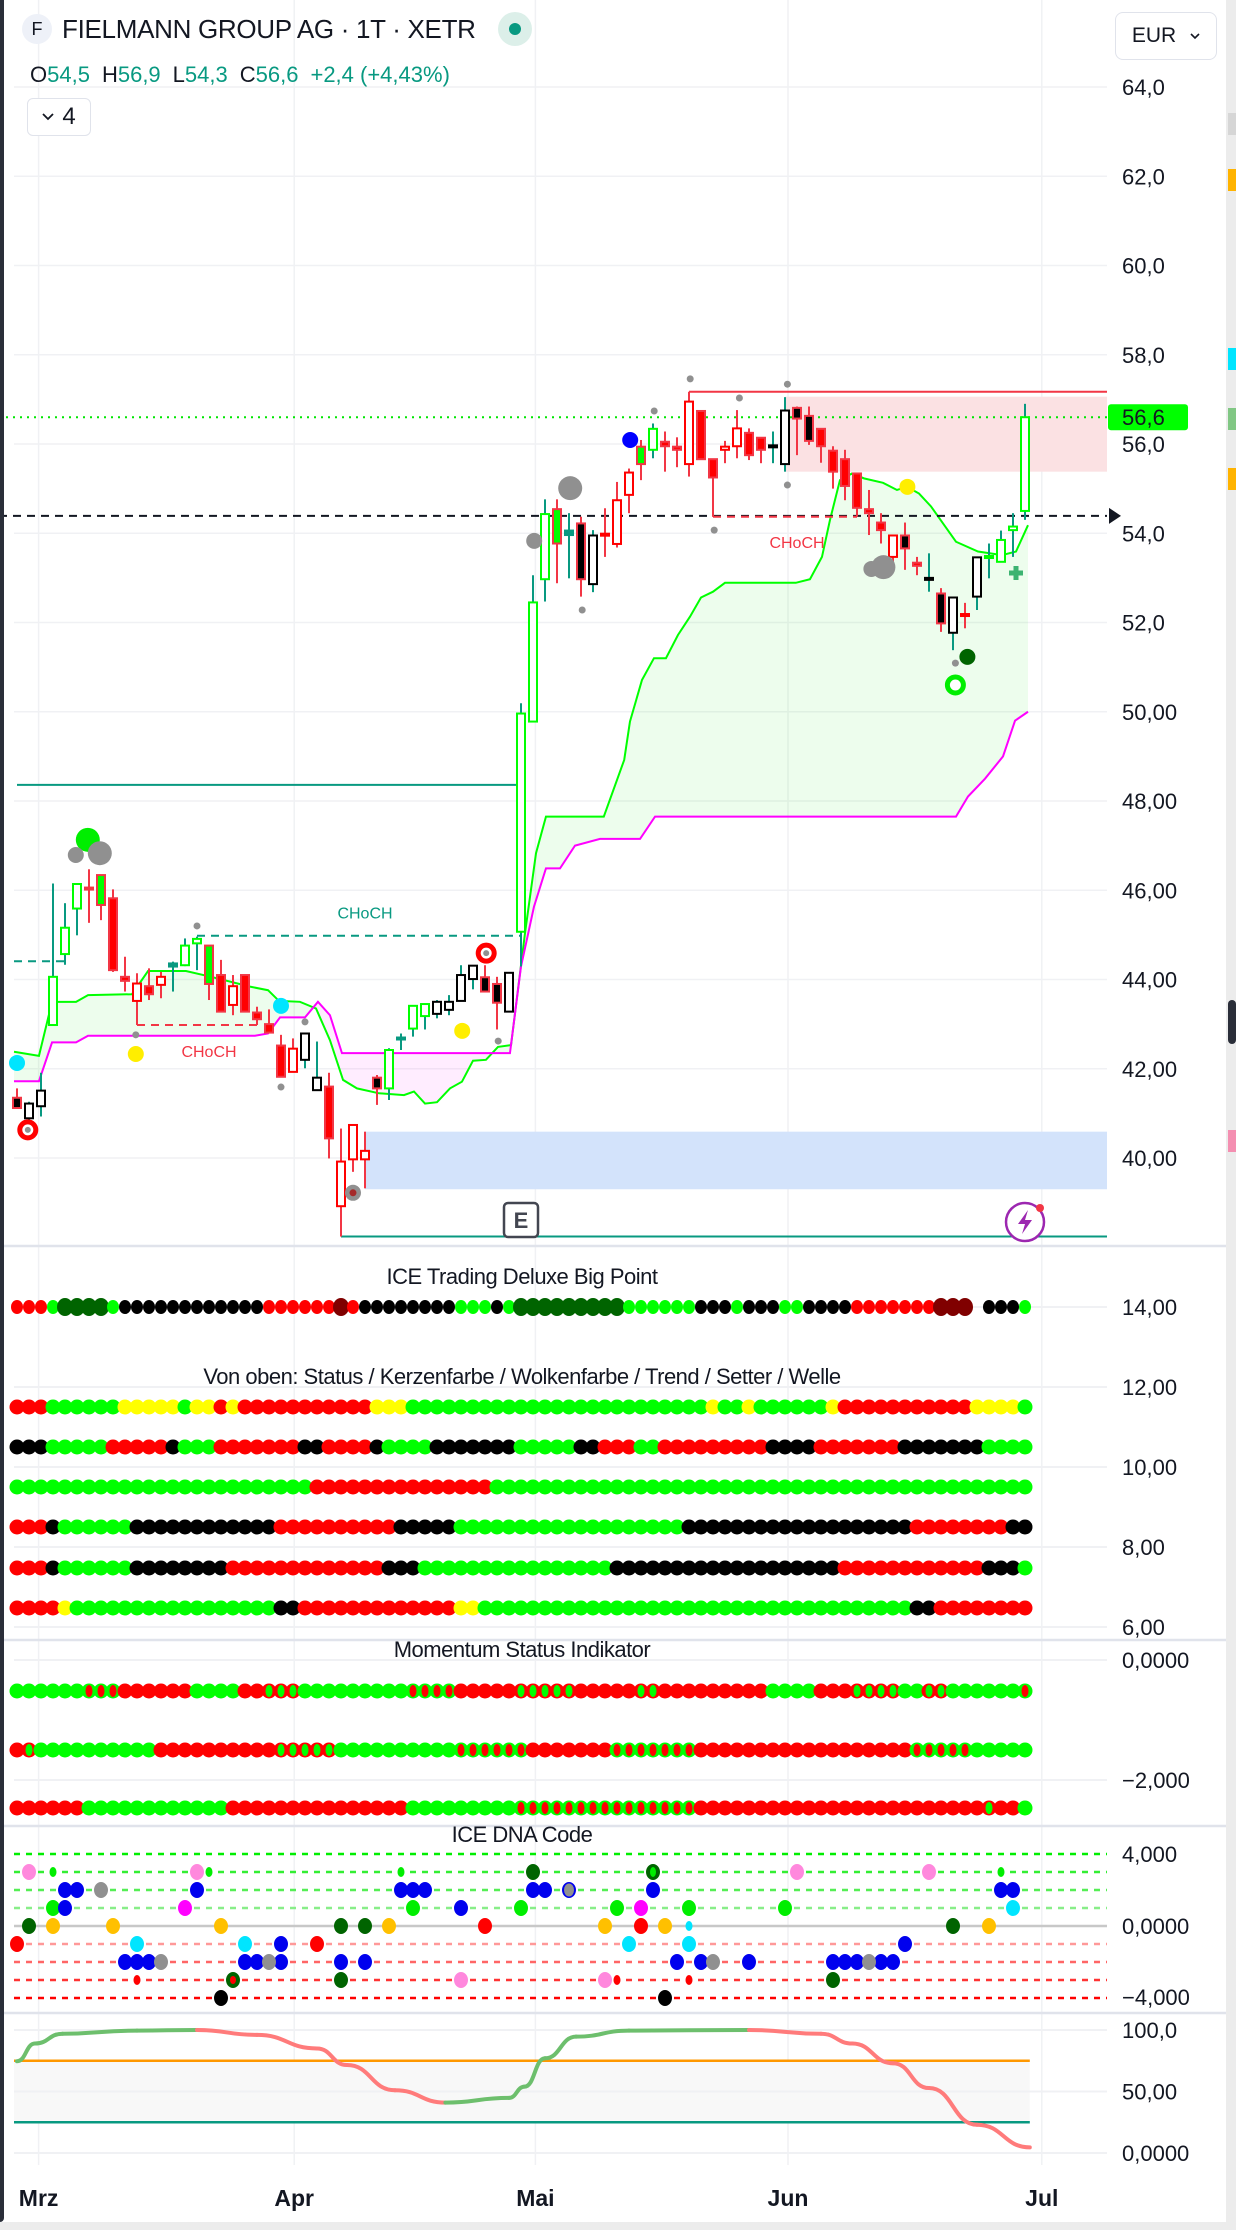 The height and width of the screenshot is (2230, 1236). Describe the element at coordinates (514, 29) in the screenshot. I see `market-status-indicator` at that location.